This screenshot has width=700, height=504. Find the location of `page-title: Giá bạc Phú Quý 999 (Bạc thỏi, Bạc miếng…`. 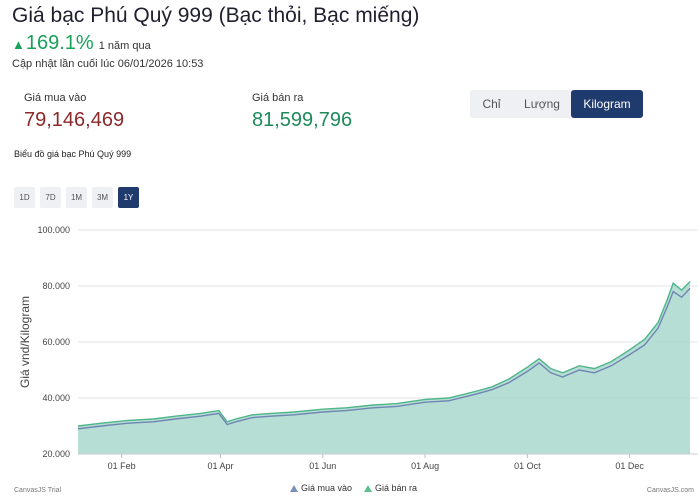

page-title: Giá bạc Phú Quý 999 (Bạc thỏi, Bạc miếng… is located at coordinates (216, 15).